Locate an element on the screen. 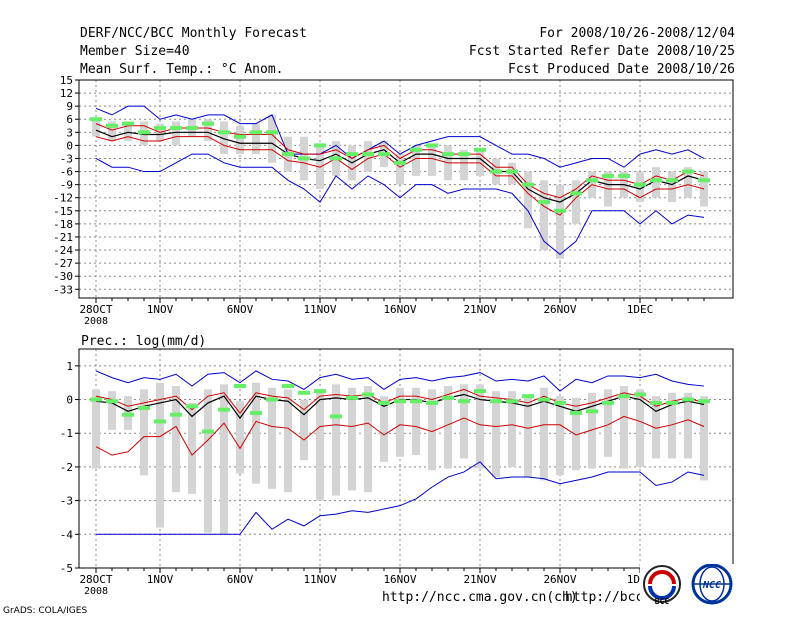 This screenshot has width=800, height=618. p25-line is located at coordinates (400, 435).